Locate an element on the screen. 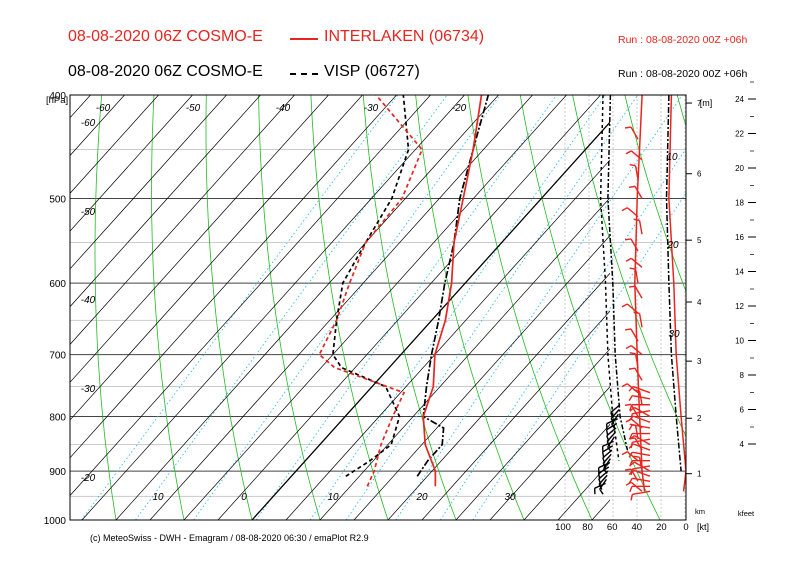 This screenshot has width=800, height=565. isotherm-label: 30 is located at coordinates (510, 497).